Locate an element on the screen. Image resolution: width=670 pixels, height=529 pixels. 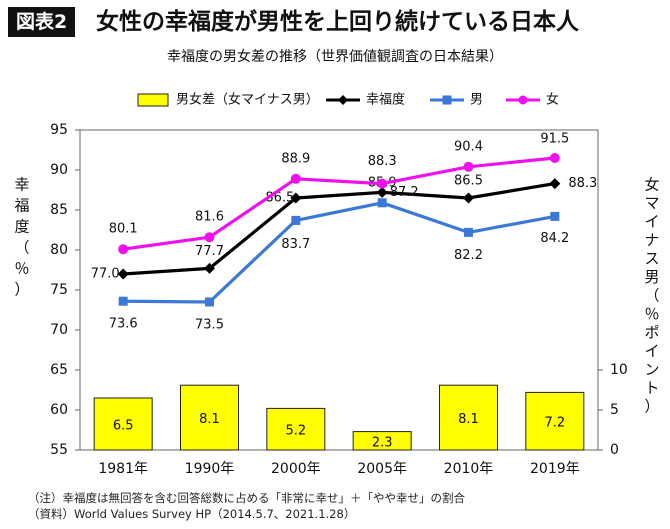
y-right-axis-label: マ is located at coordinates (651, 203).